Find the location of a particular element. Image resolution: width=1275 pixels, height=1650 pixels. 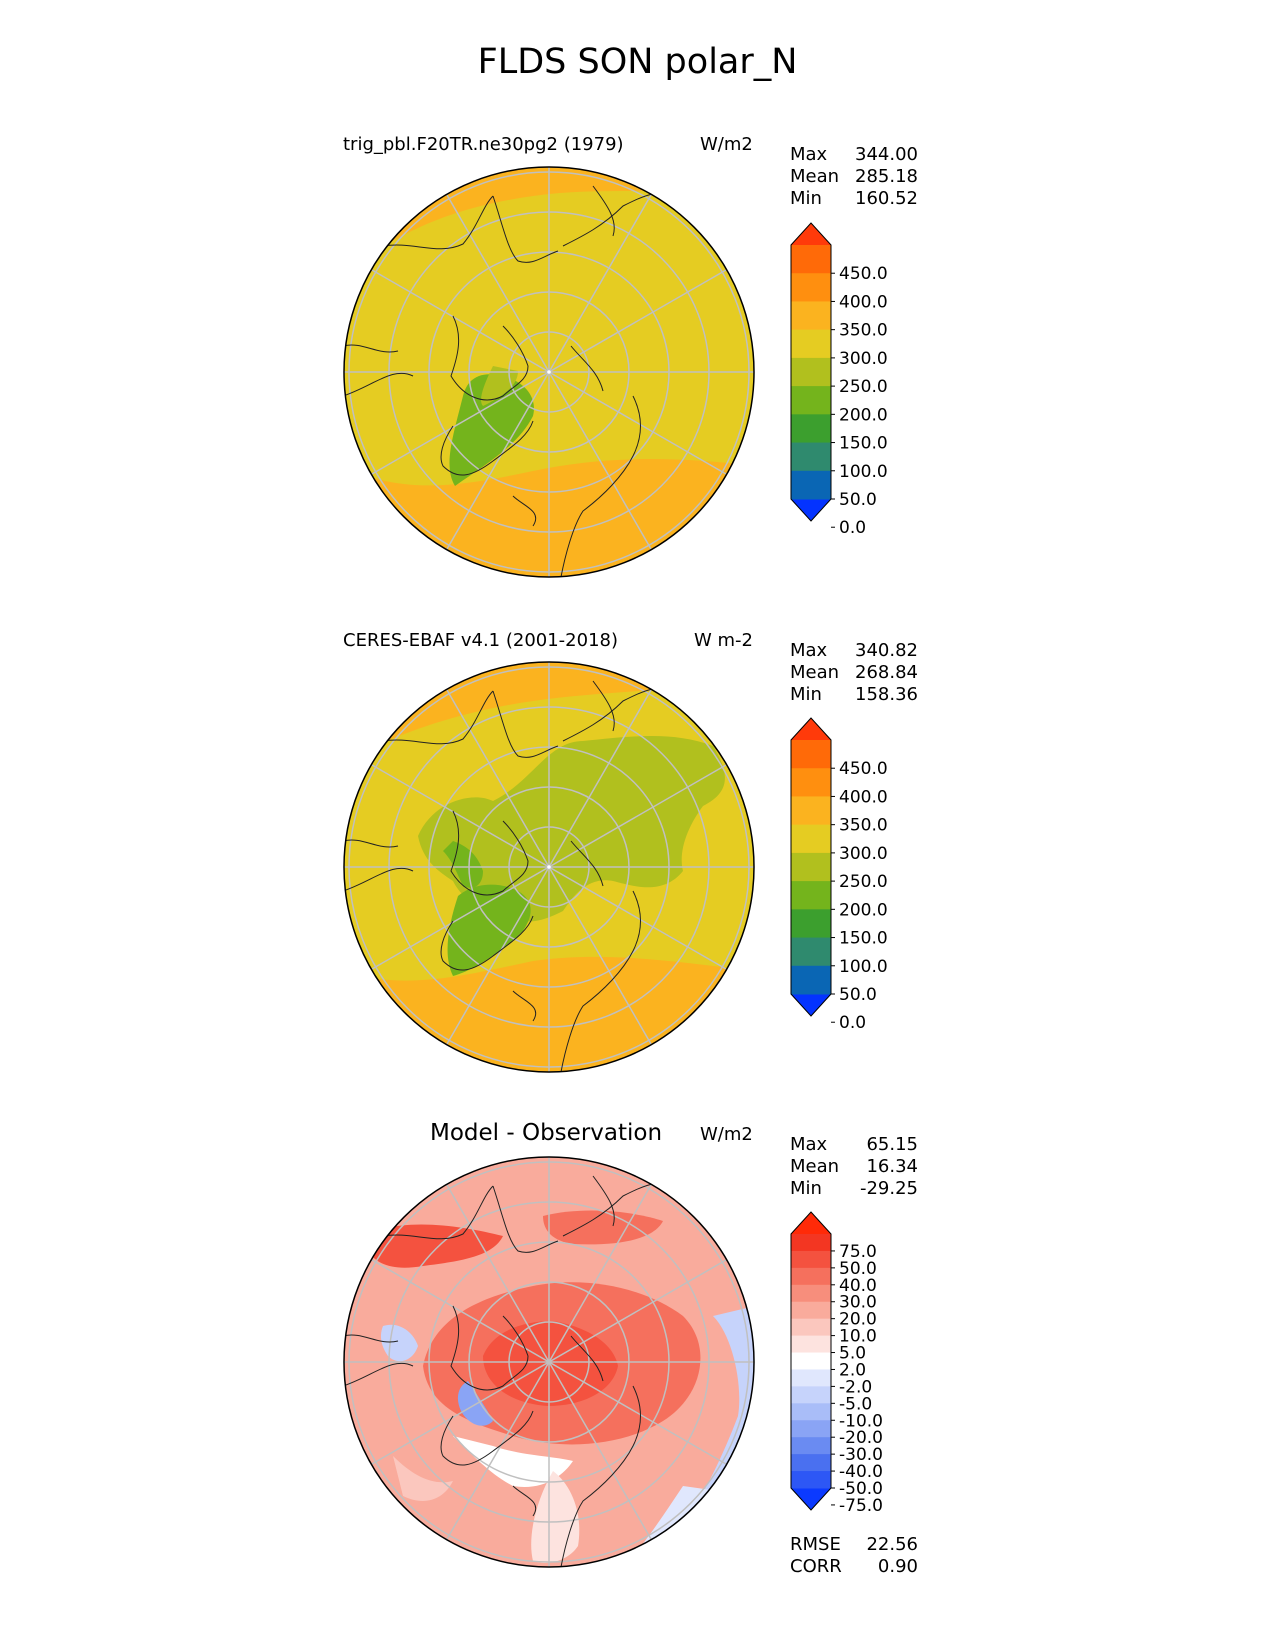

stat-rmse: 22.56 is located at coordinates (892, 1544).